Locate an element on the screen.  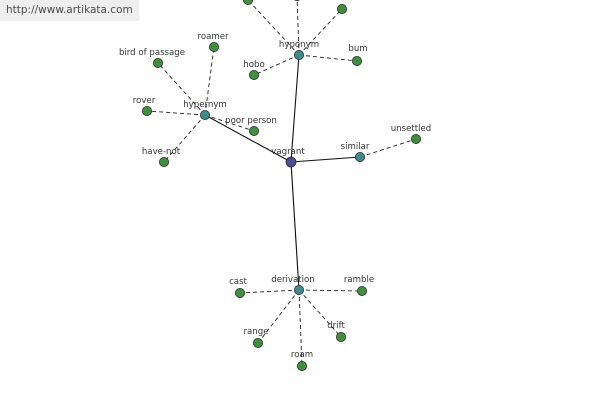
node-cast: cast is located at coordinates (238, 287).